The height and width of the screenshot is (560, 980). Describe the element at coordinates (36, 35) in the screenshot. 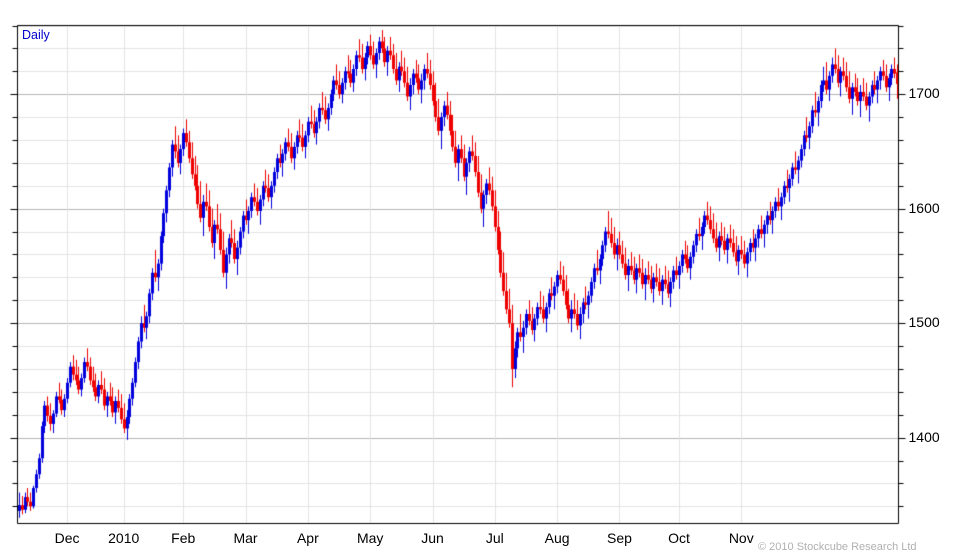

I see `interval-label: Daily` at that location.